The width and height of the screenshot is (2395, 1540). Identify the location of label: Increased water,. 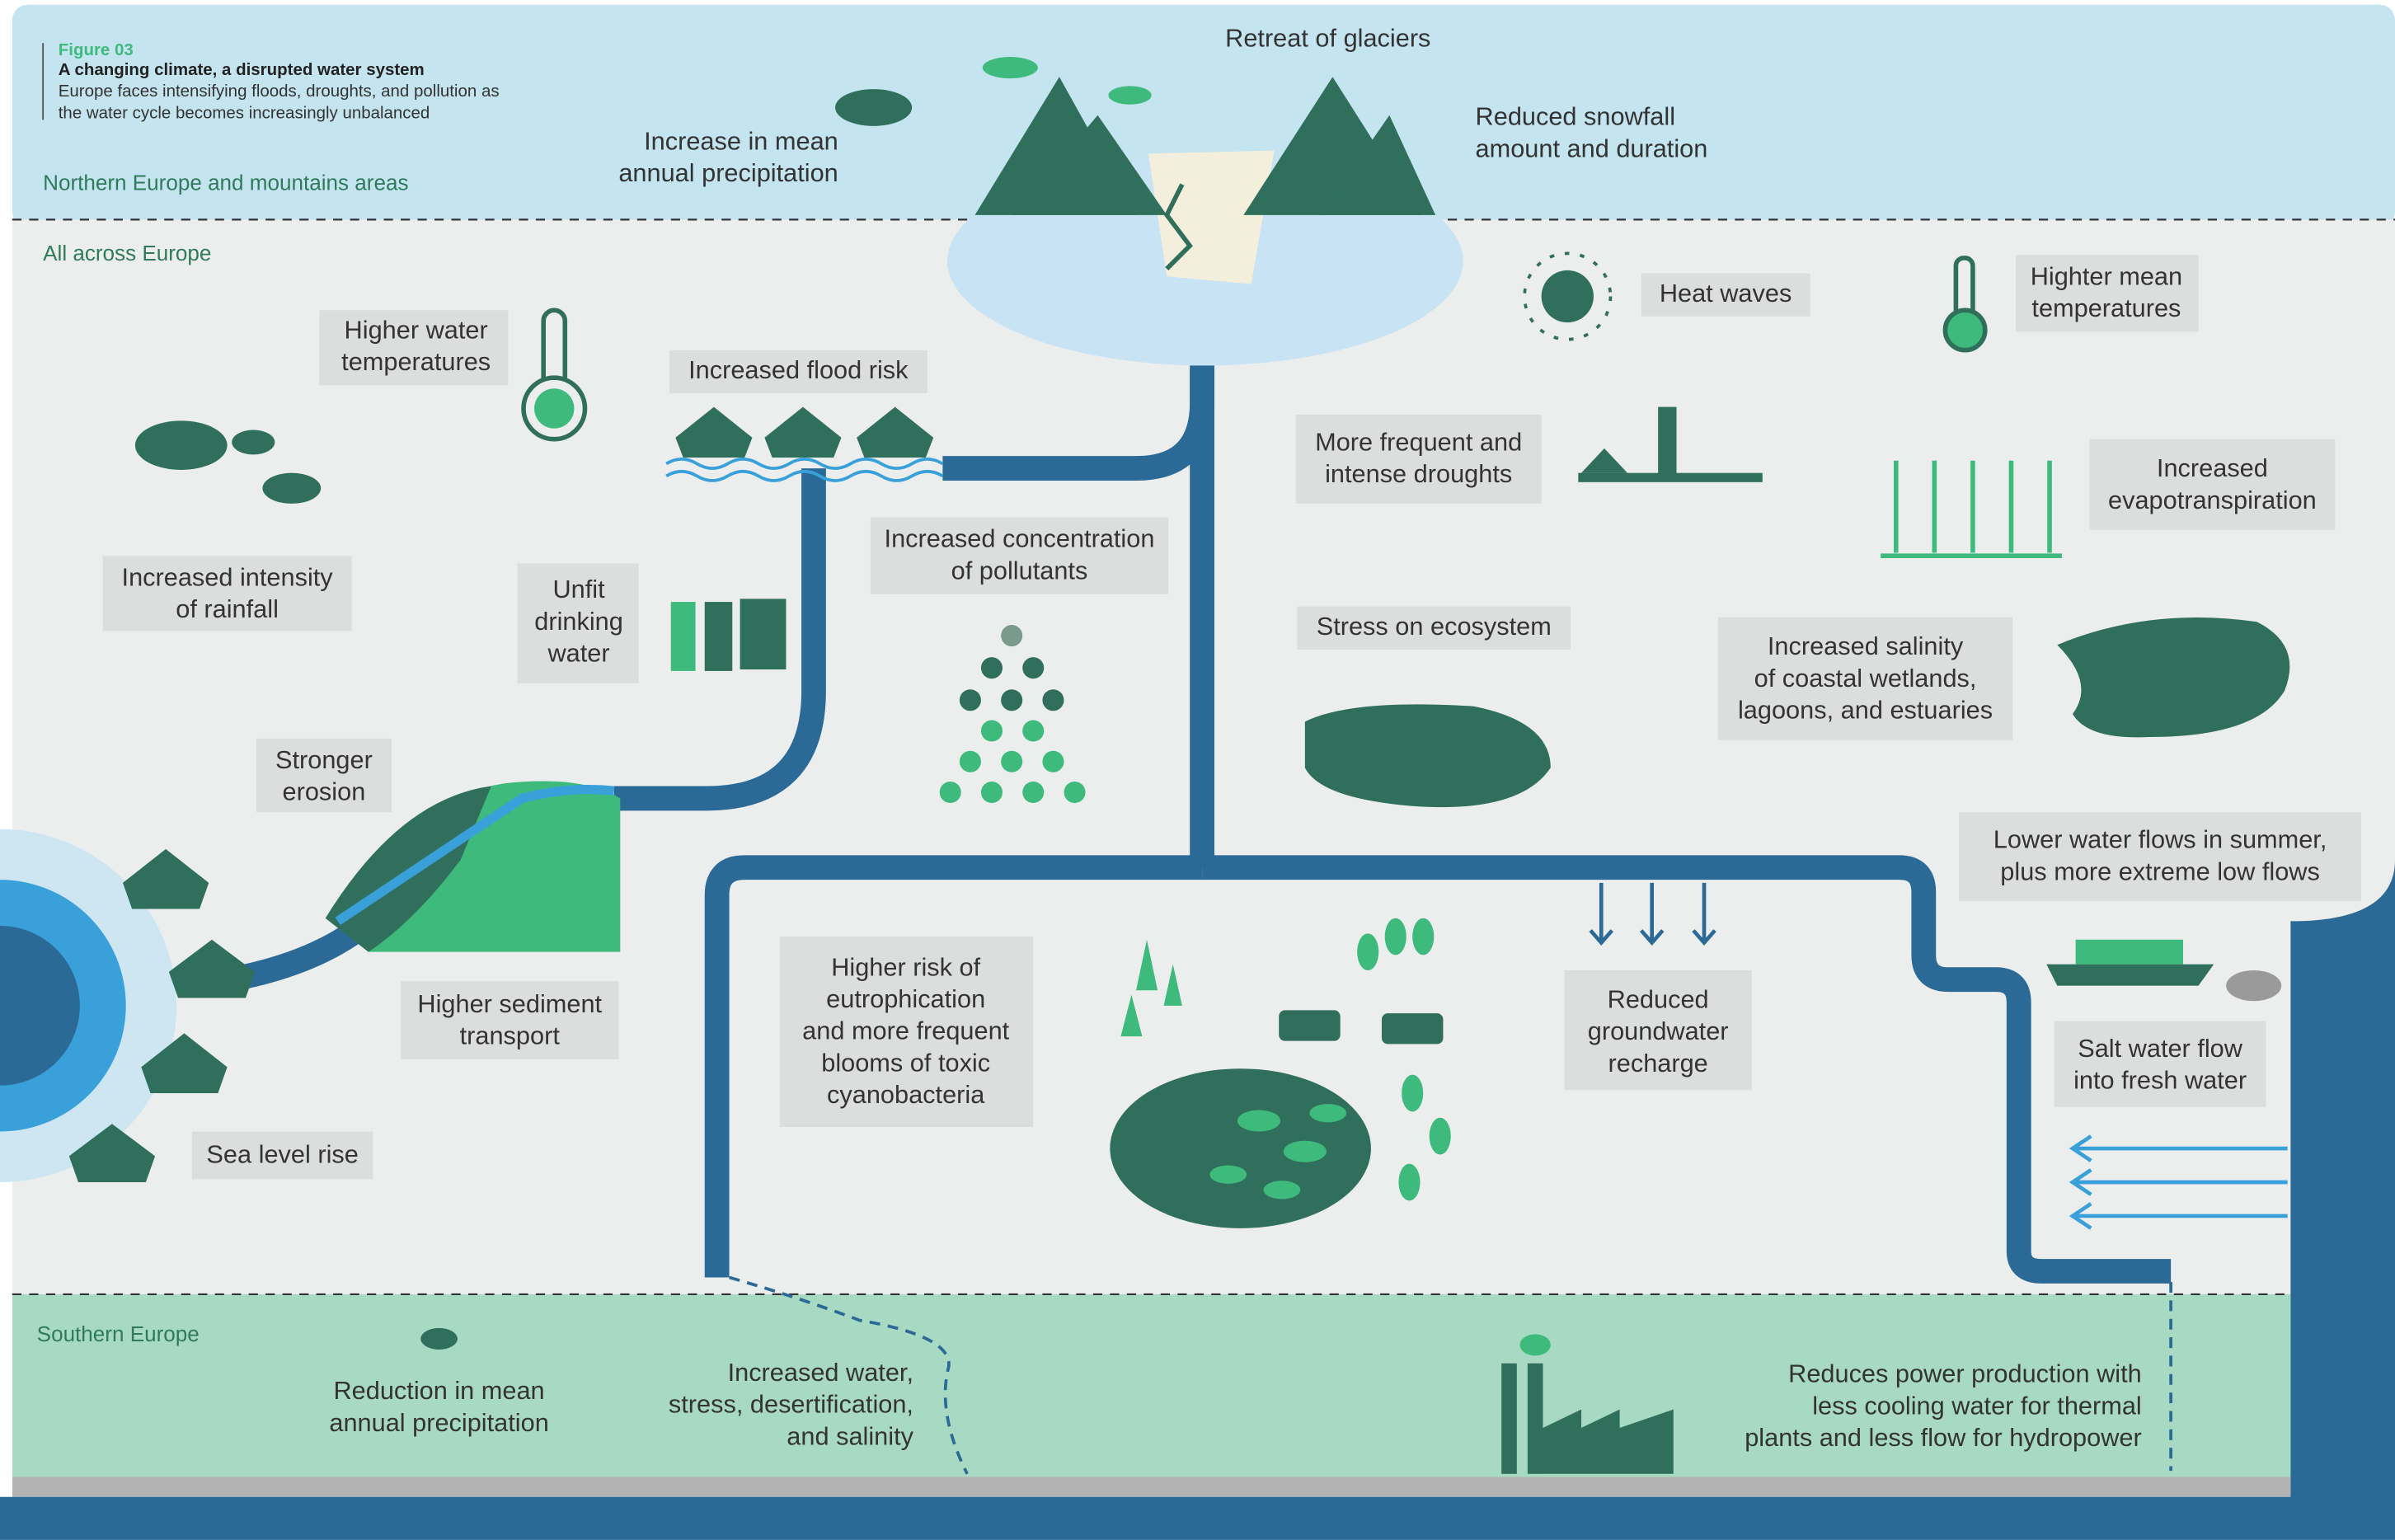
(821, 1372).